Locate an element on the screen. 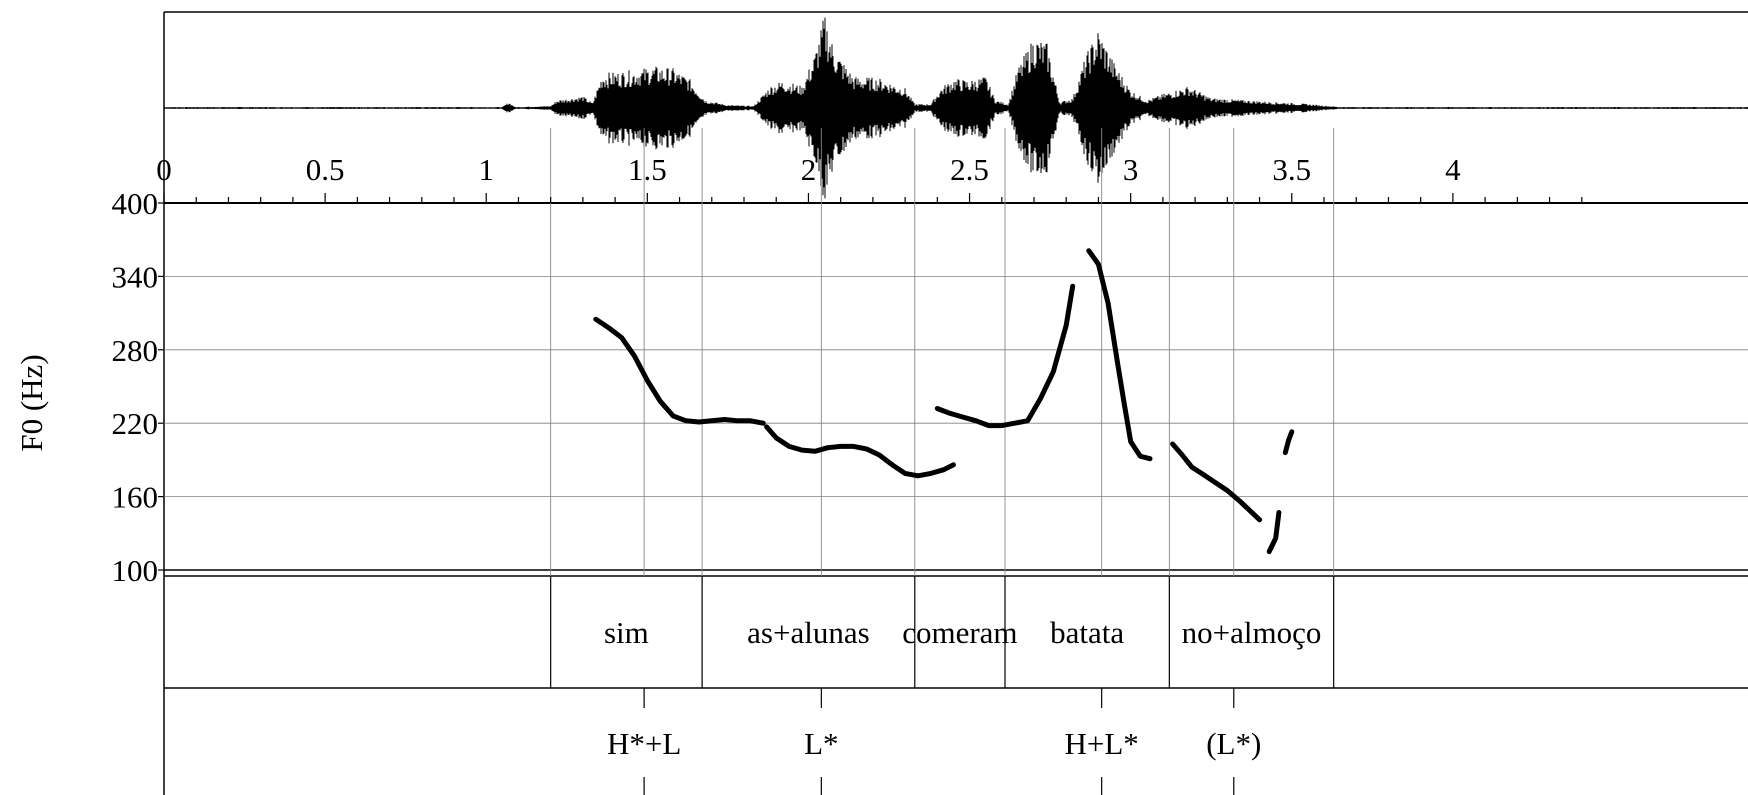 The width and height of the screenshot is (1748, 795). word-label: as+alunas is located at coordinates (808, 632).